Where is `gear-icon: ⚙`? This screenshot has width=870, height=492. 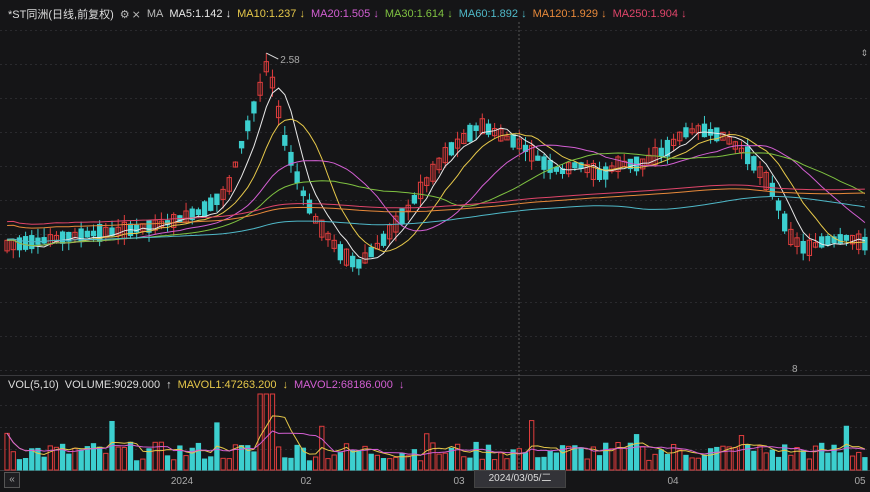 gear-icon: ⚙ is located at coordinates (124, 14).